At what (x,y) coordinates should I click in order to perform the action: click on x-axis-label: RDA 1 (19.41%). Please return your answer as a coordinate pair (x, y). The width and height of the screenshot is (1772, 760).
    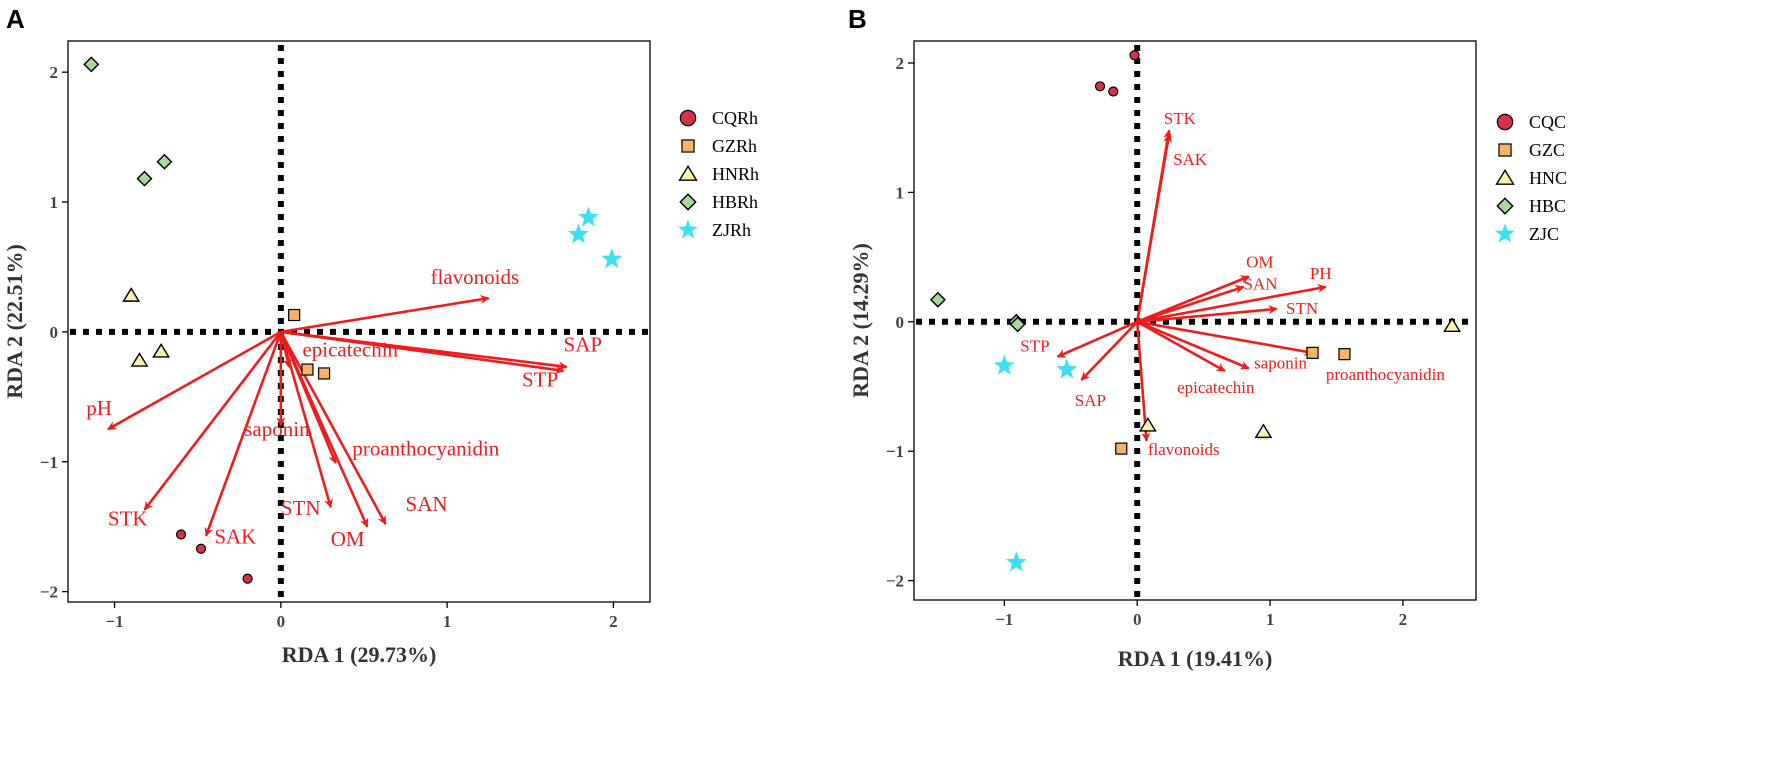
    Looking at the image, I should click on (1195, 658).